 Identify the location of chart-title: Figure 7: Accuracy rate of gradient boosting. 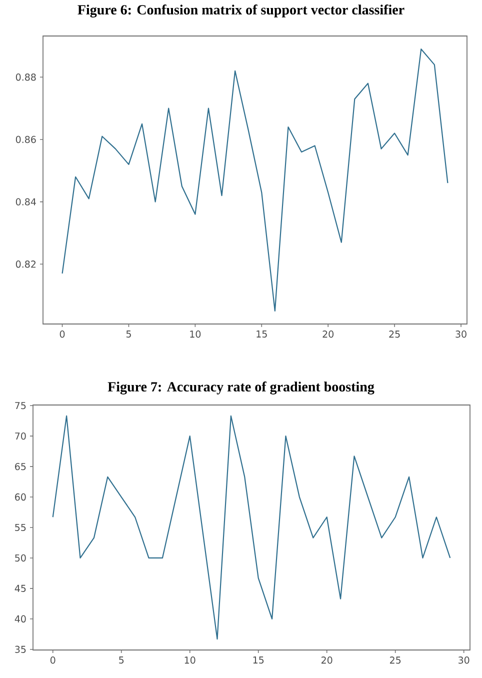
(241, 388).